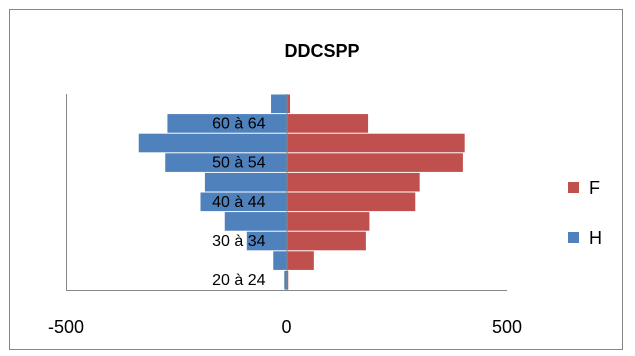 The width and height of the screenshot is (635, 356). What do you see at coordinates (238, 163) in the screenshot?
I see `category-label: 50 à 54` at bounding box center [238, 163].